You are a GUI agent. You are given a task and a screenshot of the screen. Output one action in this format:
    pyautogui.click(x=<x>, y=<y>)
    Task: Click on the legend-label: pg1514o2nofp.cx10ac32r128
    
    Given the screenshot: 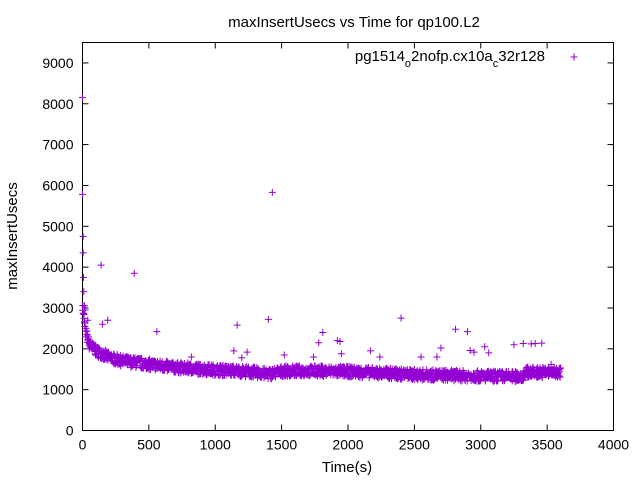 What is the action you would take?
    pyautogui.click(x=450, y=59)
    